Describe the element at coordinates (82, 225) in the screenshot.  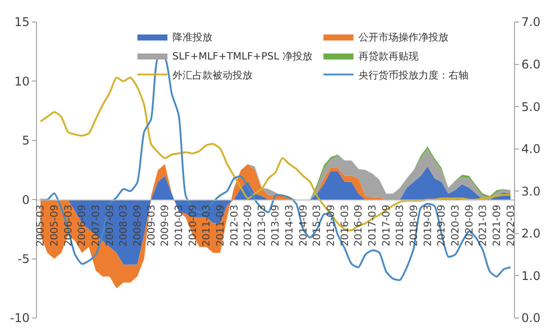
I see `x-tick-label: 2006-09` at that location.